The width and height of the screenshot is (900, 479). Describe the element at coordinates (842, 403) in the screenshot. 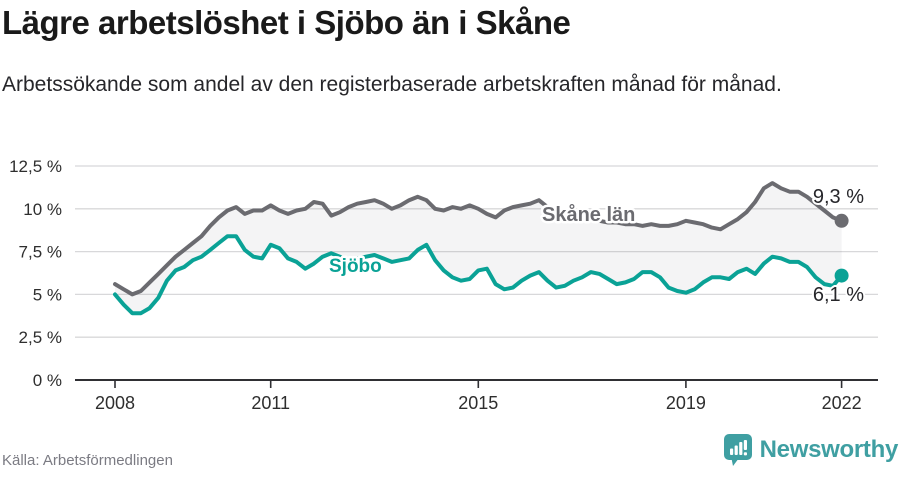

I see `x-tick-label: 2022` at that location.